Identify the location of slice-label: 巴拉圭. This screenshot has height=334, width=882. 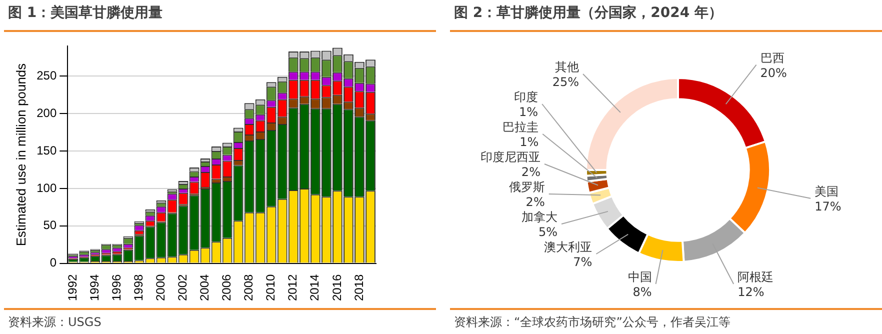
(520, 127).